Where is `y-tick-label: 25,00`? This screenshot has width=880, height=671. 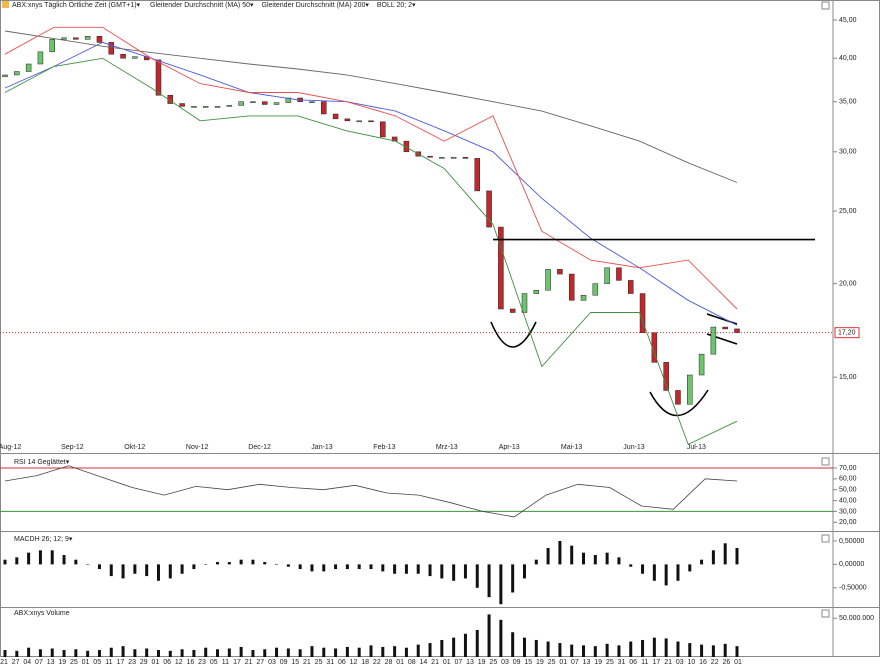
y-tick-label: 25,00 is located at coordinates (848, 211).